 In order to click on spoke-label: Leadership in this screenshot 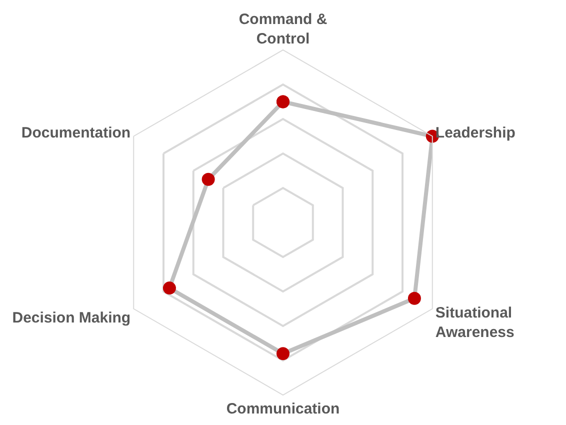, I will do `click(475, 133)`.